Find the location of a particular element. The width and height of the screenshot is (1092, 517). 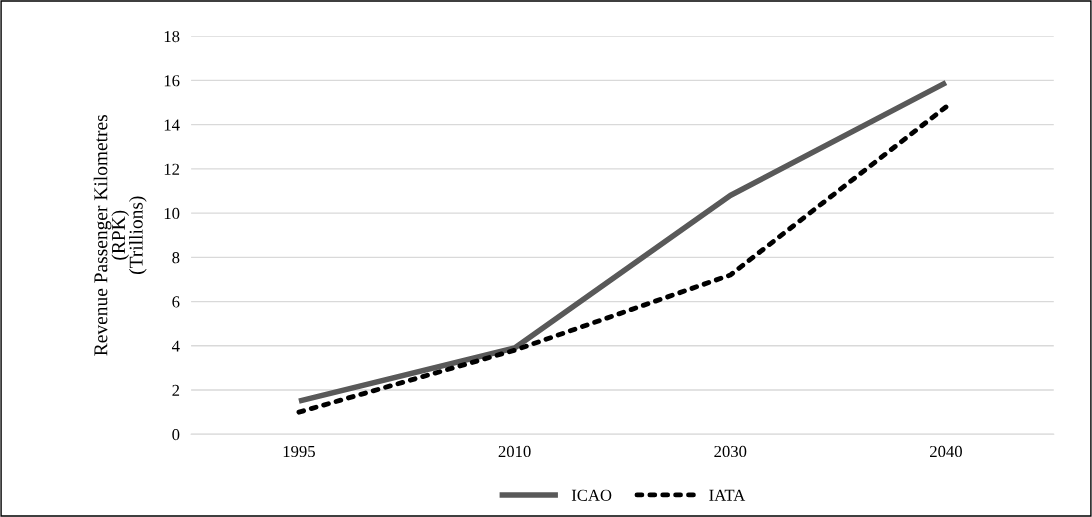

y-tick-label: 12 is located at coordinates (172, 169).